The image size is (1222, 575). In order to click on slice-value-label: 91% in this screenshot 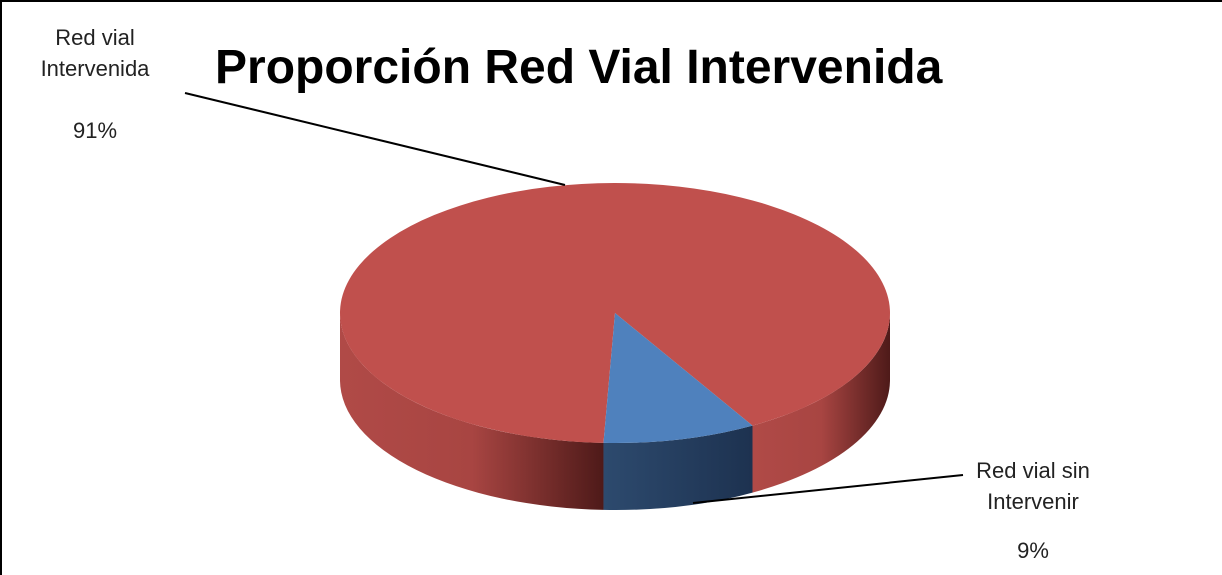, I will do `click(95, 130)`.